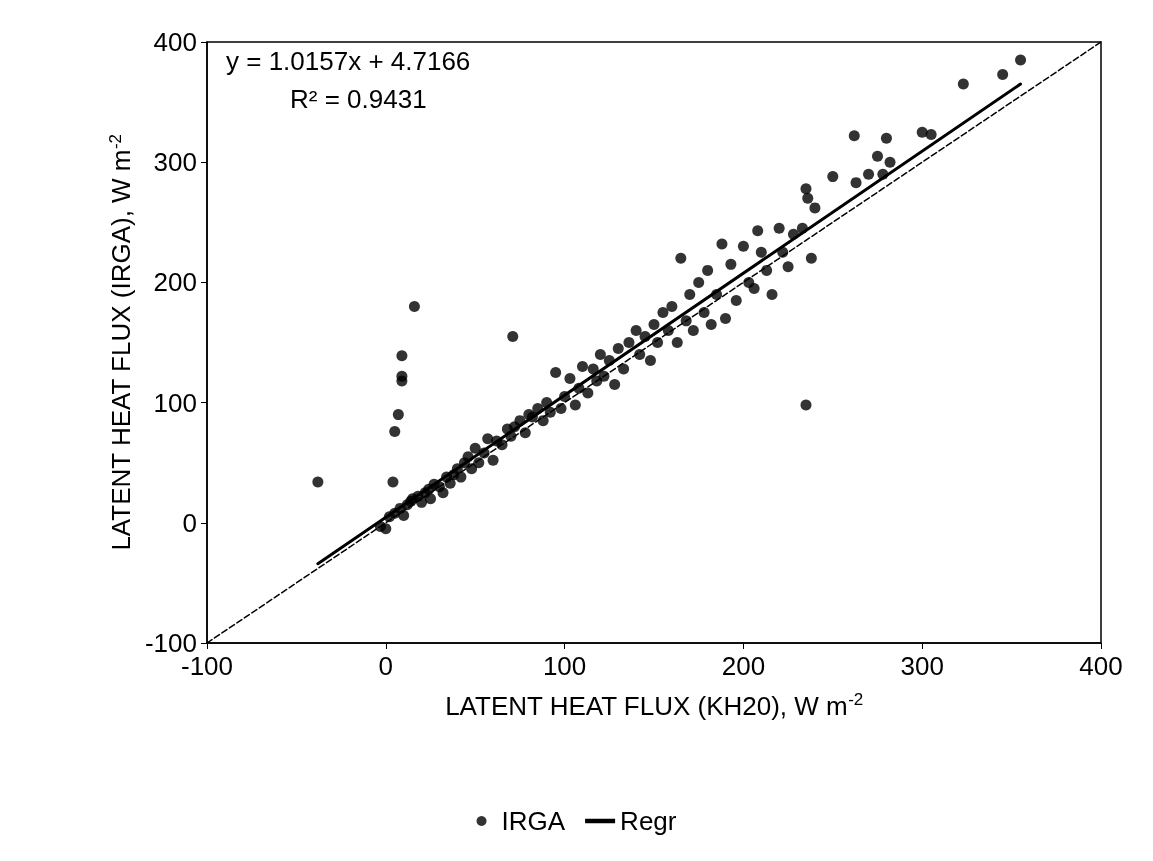 This screenshot has height=861, width=1153. Describe the element at coordinates (1101, 666) in the screenshot. I see `x-tick-label: 400` at that location.